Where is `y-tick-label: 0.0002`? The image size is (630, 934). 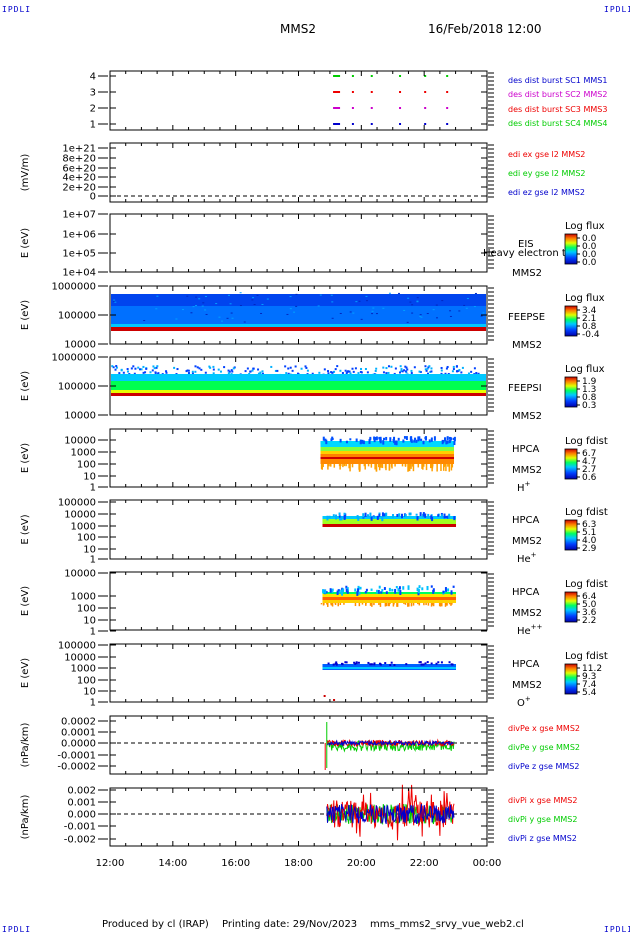 y-tick-label: 0.0002 is located at coordinates (78, 722).